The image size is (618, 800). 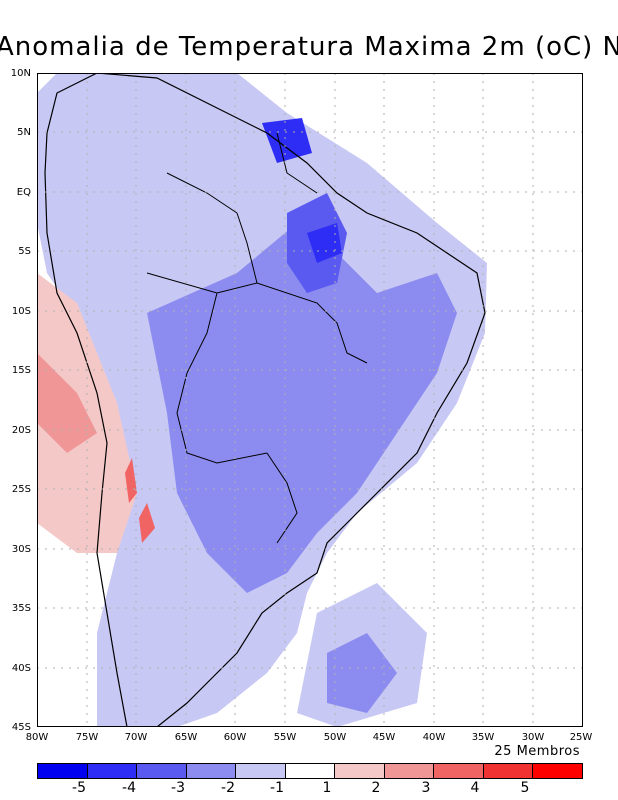 I want to click on lat-label-15s: 15S, so click(x=21, y=370).